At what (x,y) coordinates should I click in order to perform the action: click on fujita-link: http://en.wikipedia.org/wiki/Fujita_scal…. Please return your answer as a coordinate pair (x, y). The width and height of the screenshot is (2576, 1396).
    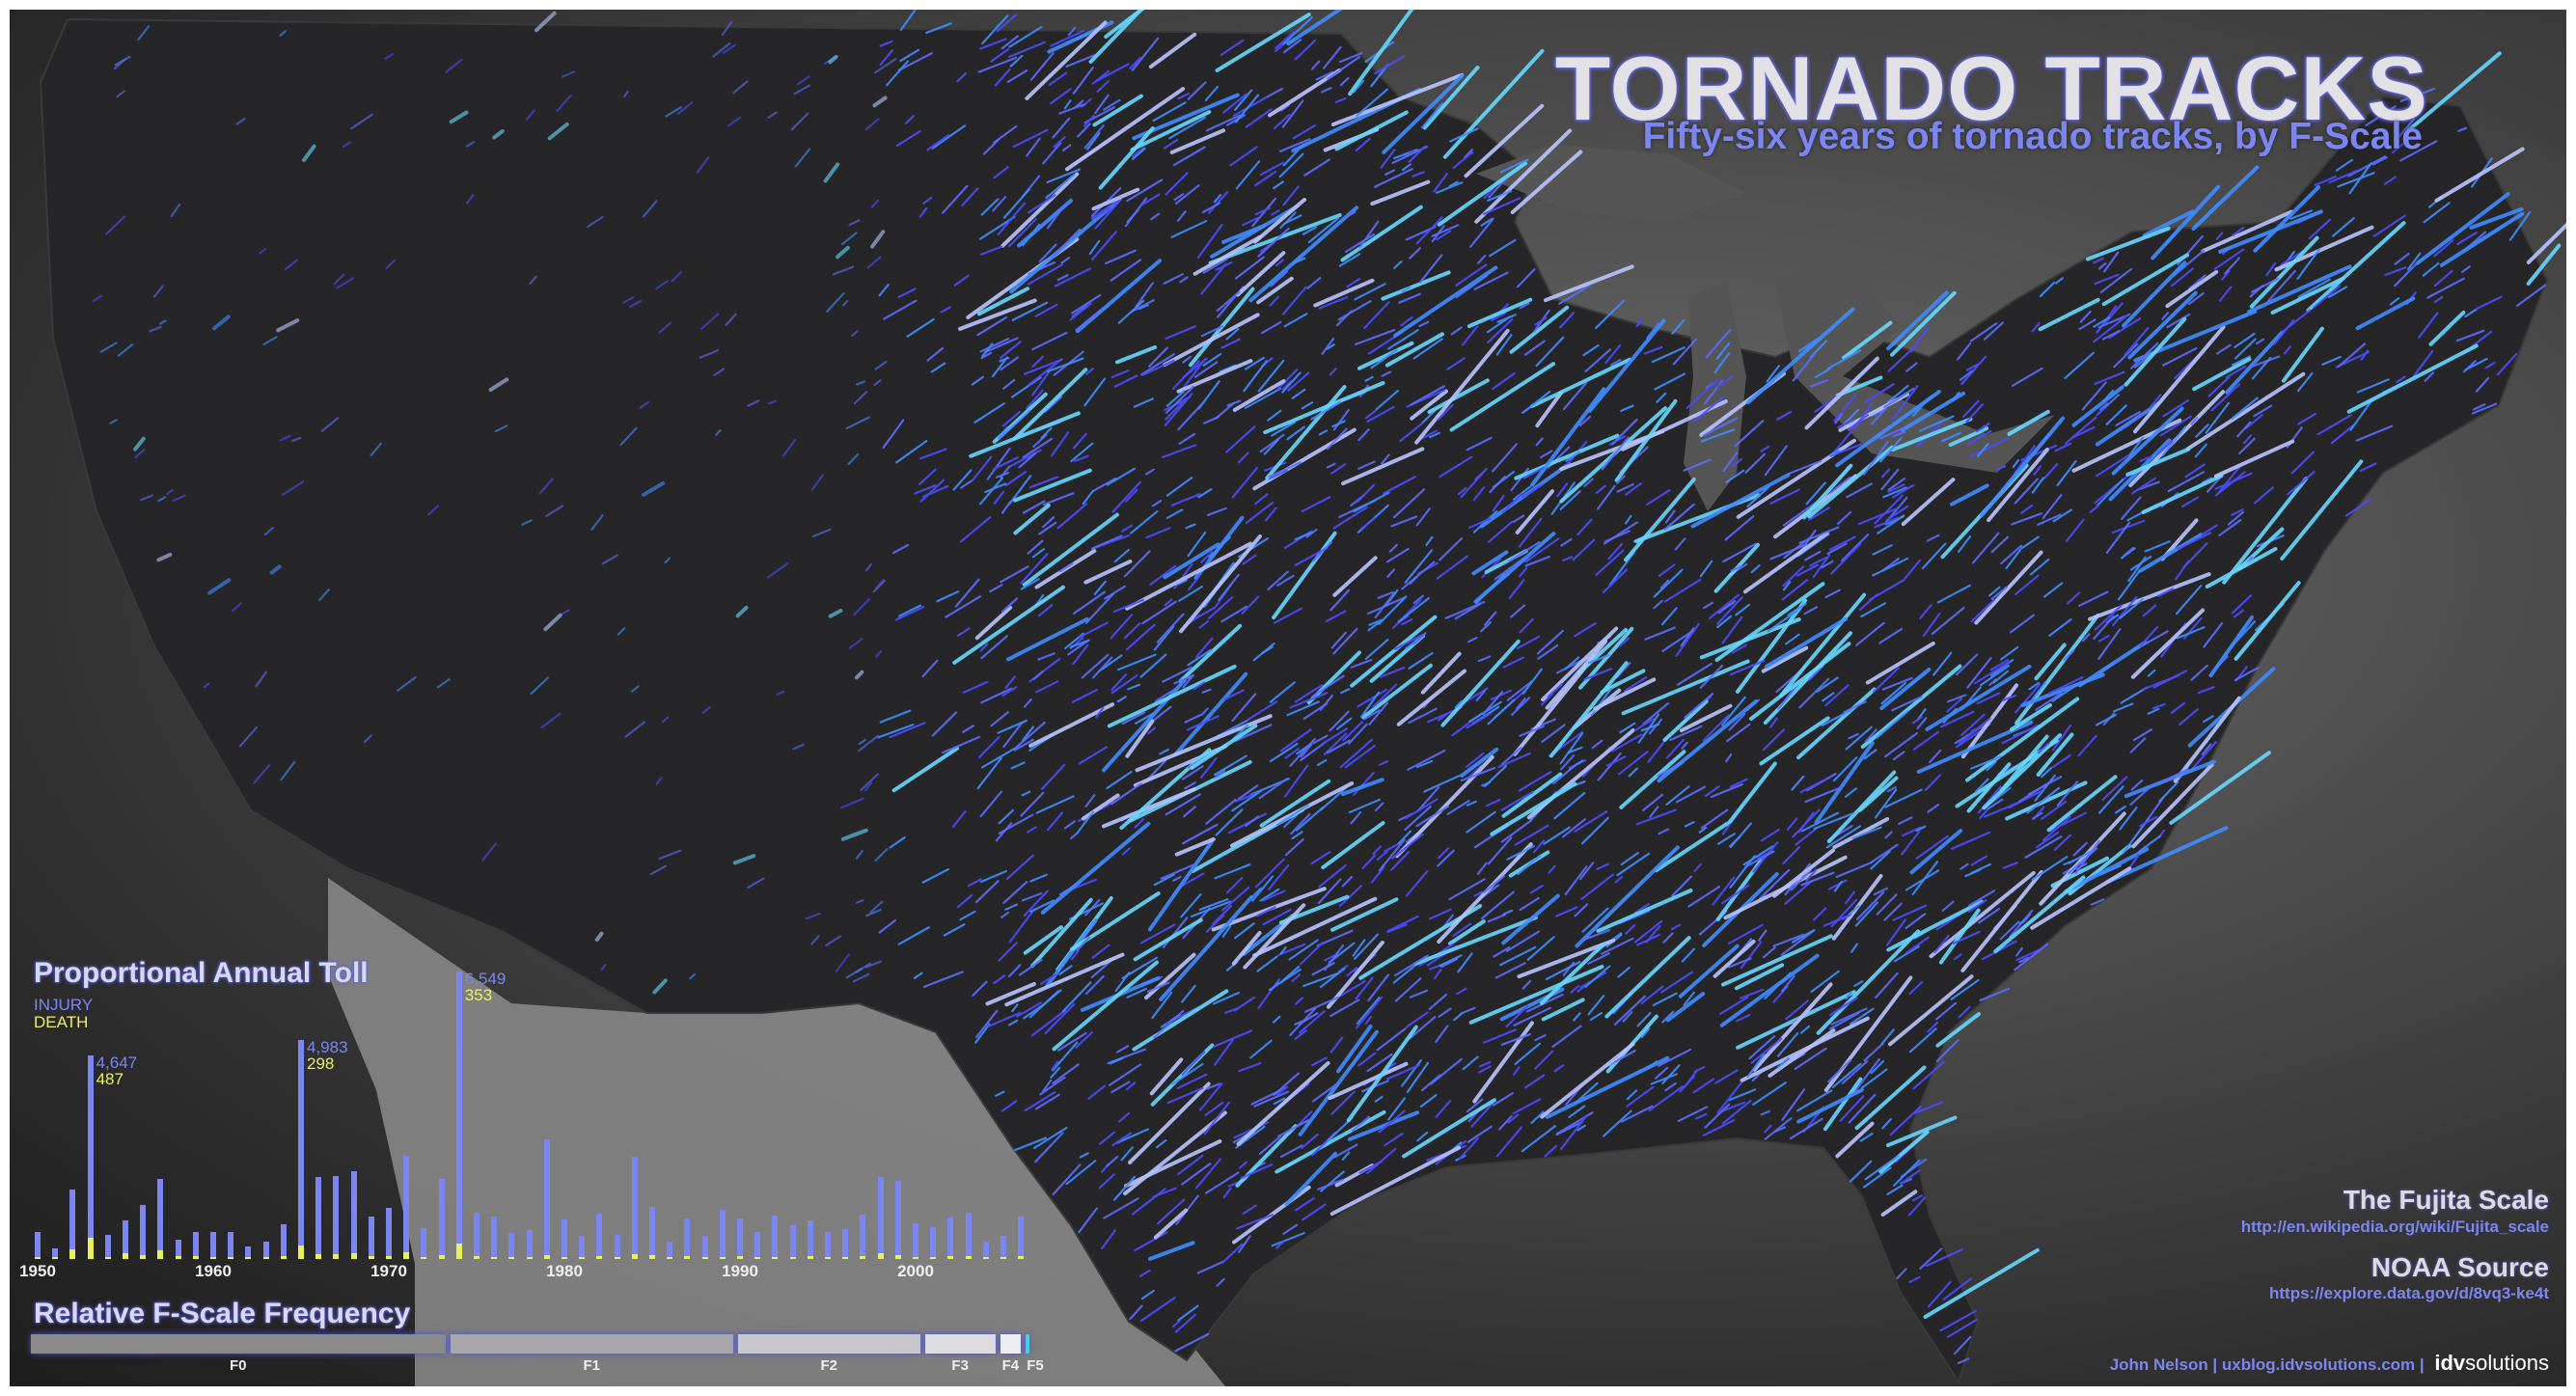
    Looking at the image, I should click on (2395, 1227).